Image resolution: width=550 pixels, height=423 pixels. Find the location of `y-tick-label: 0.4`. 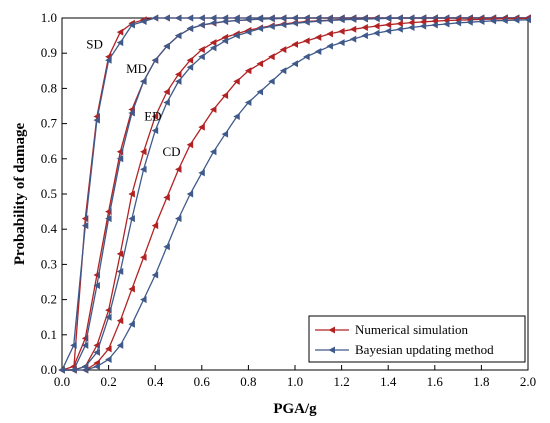

y-tick-label: 0.4 is located at coordinates (49, 228).